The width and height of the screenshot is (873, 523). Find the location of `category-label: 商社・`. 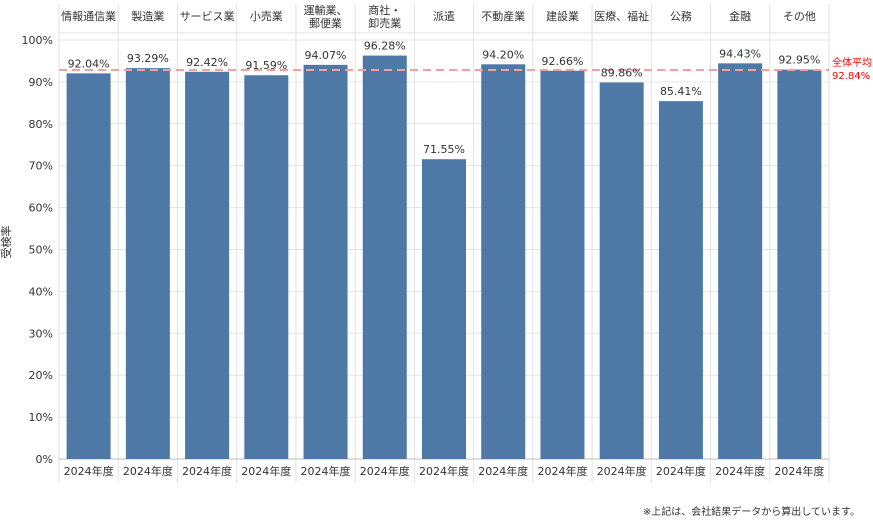

category-label: 商社・ is located at coordinates (384, 10).